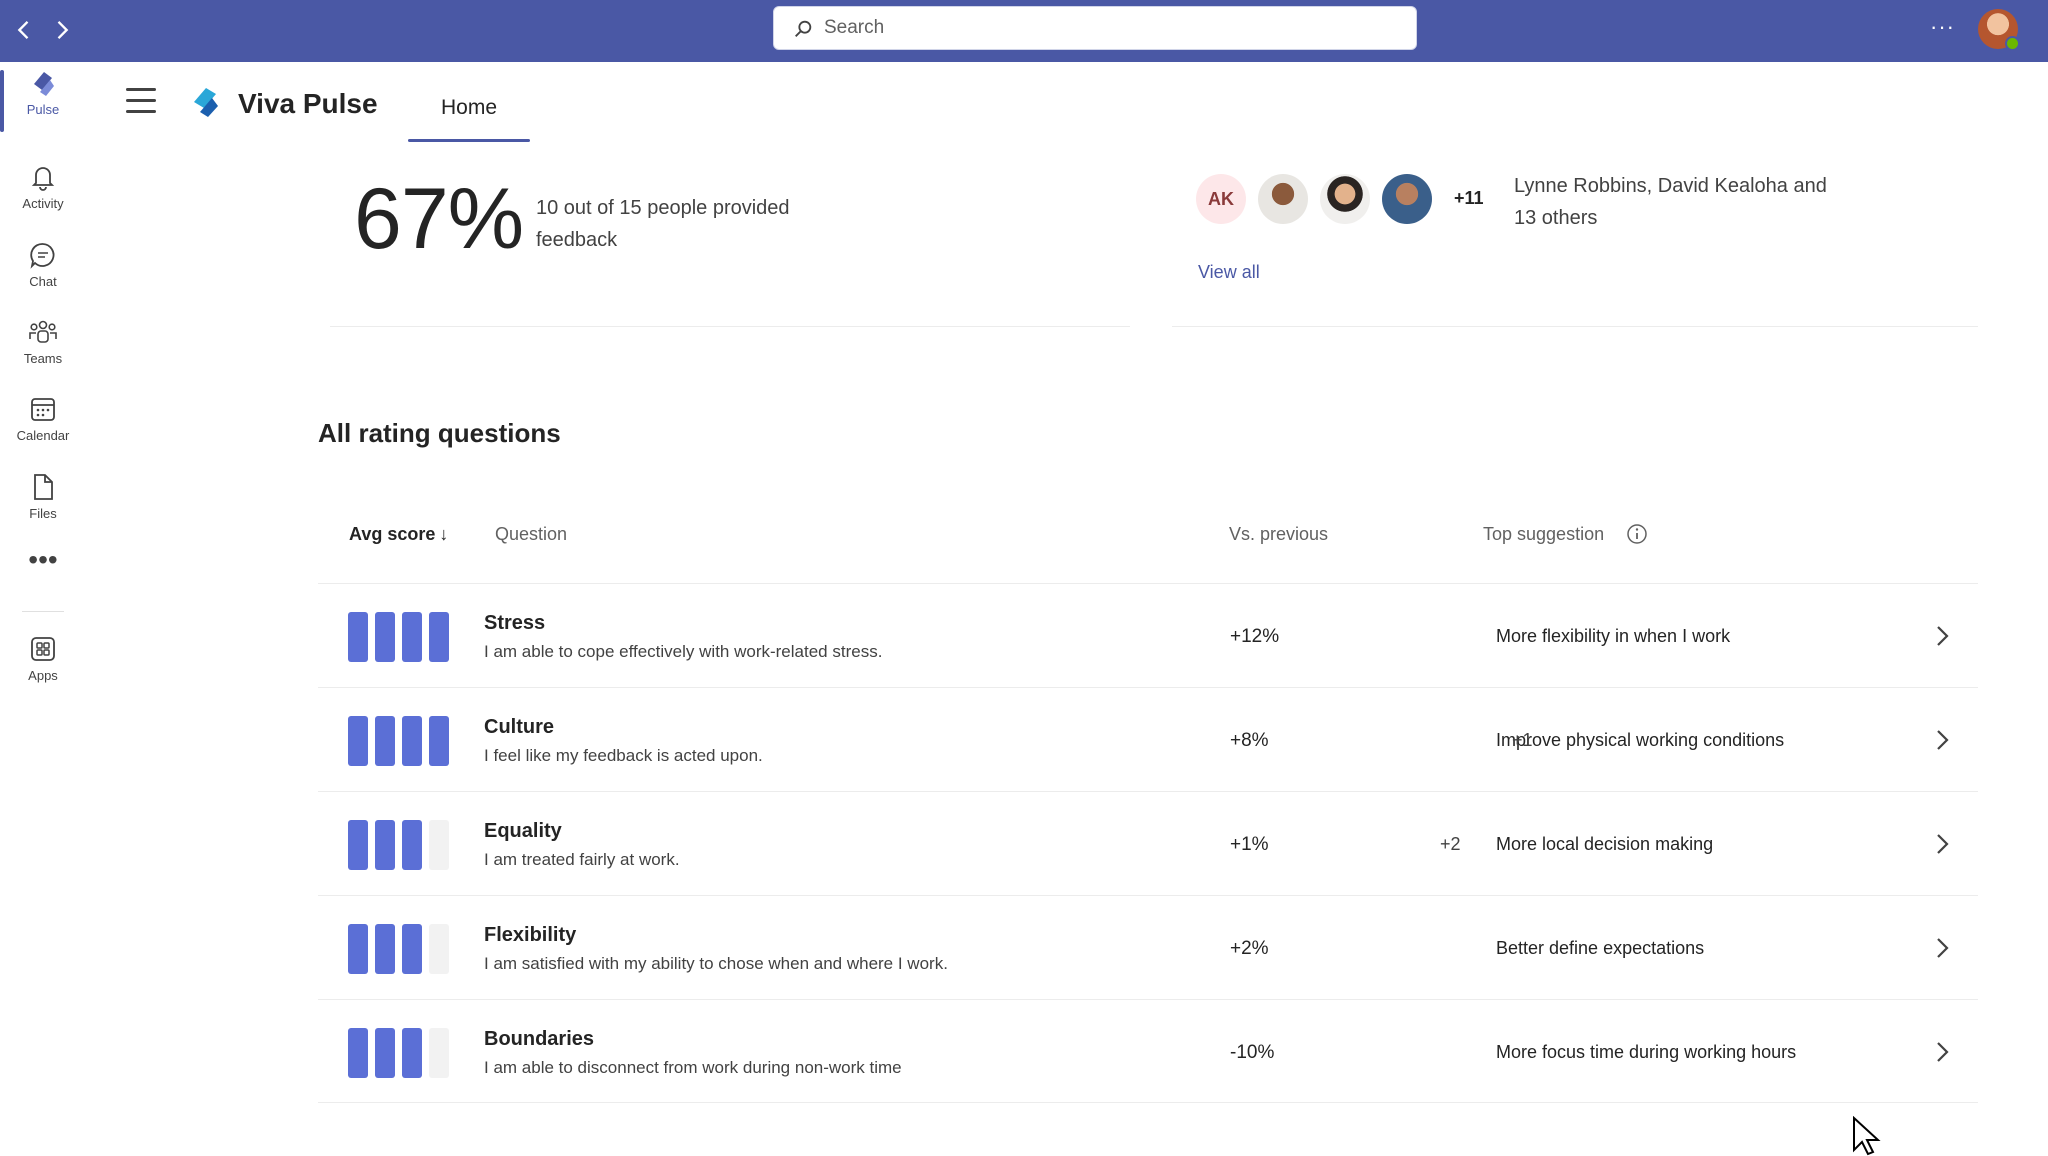 Image resolution: width=2048 pixels, height=1156 pixels. Describe the element at coordinates (43, 109) in the screenshot. I see `rail-label: Pulse` at that location.